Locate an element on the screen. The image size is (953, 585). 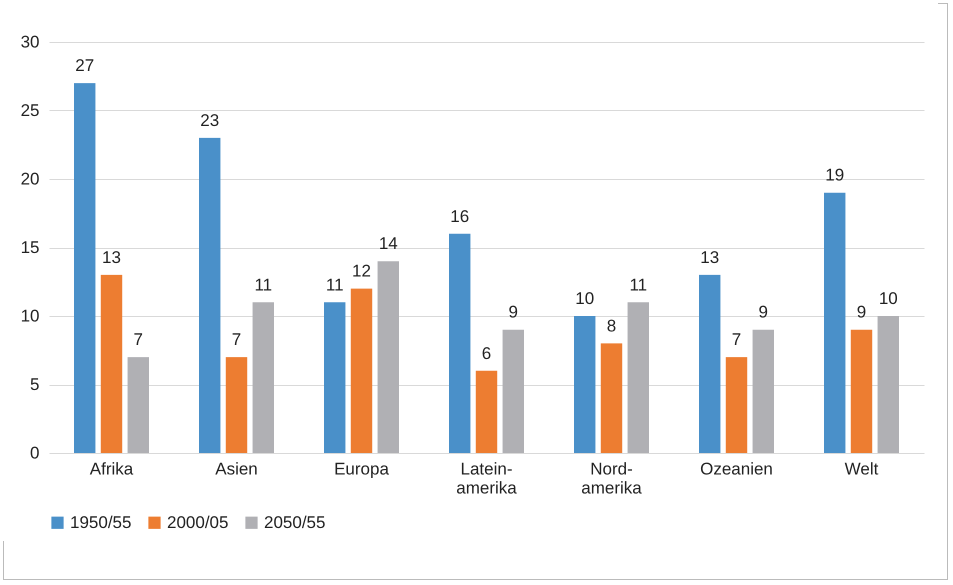
legend-label: 1950/55 is located at coordinates (101, 522).